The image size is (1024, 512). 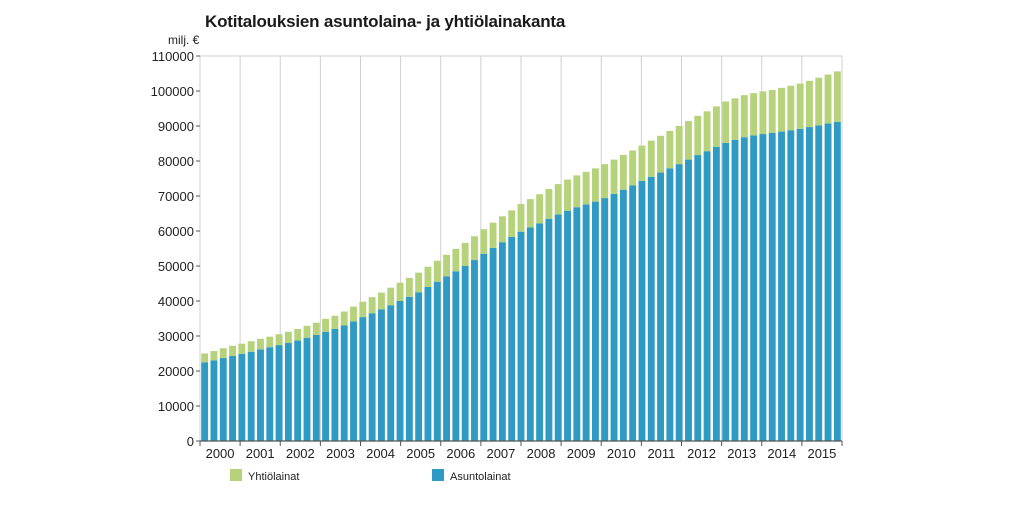 I want to click on x-tick-label: 2011, so click(x=661, y=453).